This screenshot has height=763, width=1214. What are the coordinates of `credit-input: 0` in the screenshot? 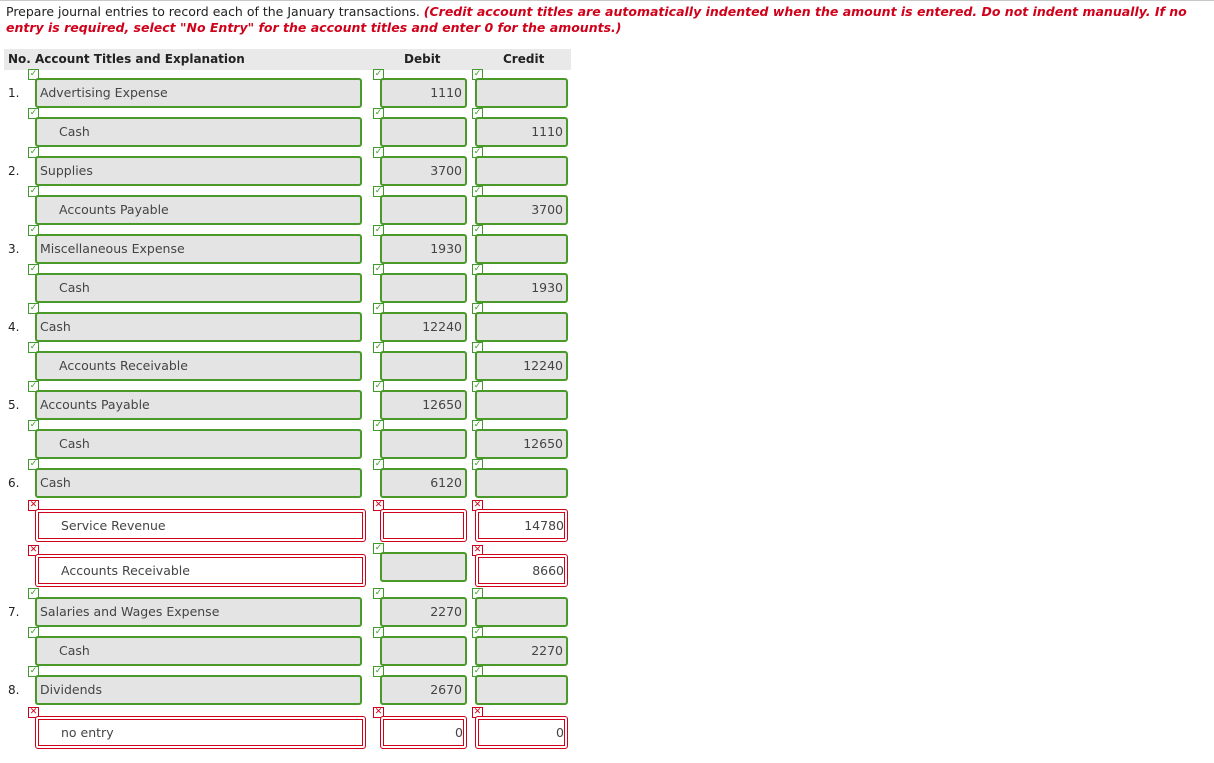 It's located at (521, 732).